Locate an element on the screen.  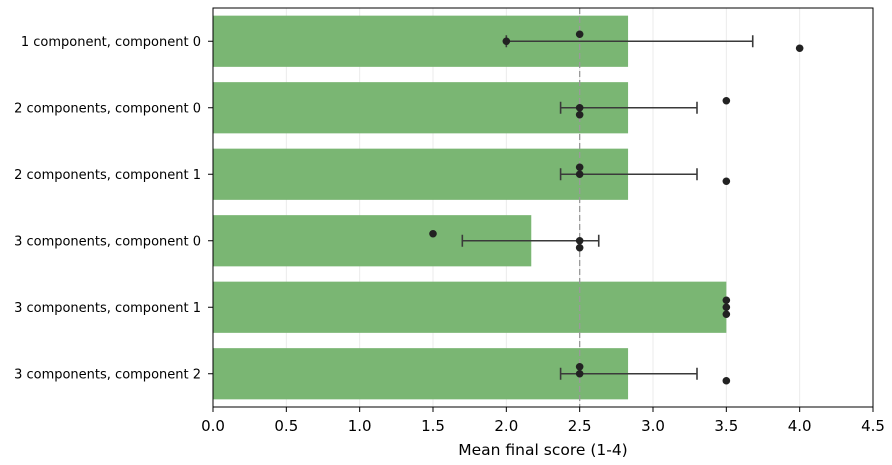
x-axis-title: Mean final score (1-4) is located at coordinates (542, 450).